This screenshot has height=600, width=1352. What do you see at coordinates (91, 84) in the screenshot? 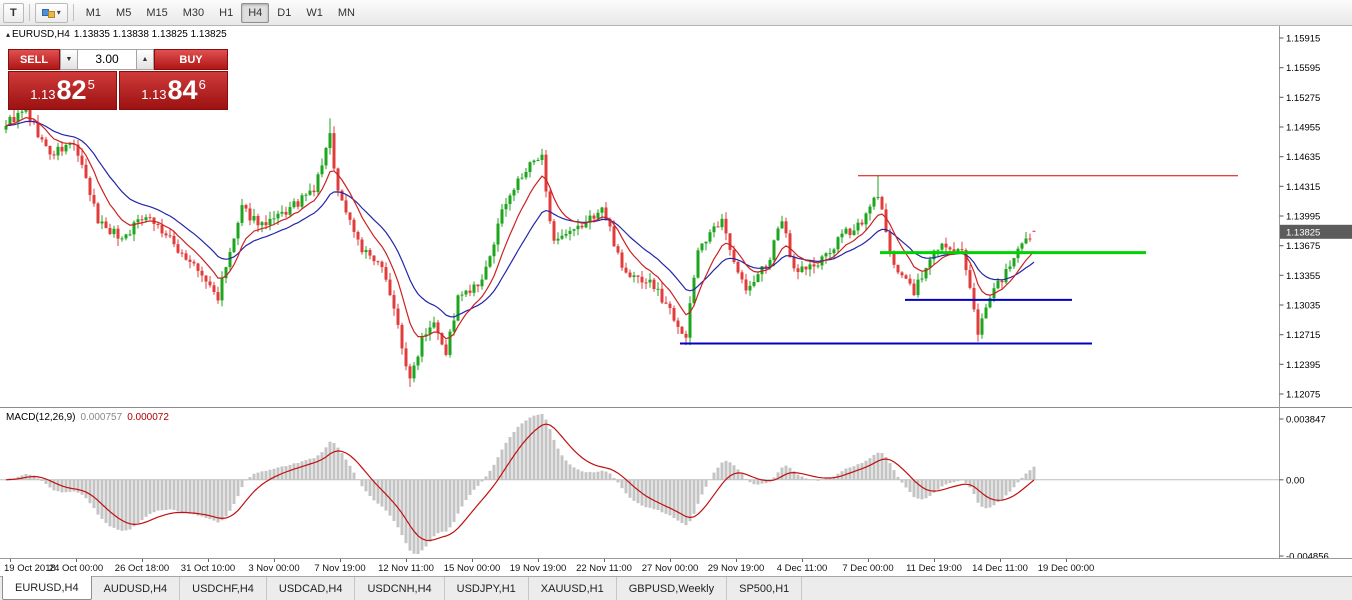
I see `sell-price-sup: 5` at bounding box center [91, 84].